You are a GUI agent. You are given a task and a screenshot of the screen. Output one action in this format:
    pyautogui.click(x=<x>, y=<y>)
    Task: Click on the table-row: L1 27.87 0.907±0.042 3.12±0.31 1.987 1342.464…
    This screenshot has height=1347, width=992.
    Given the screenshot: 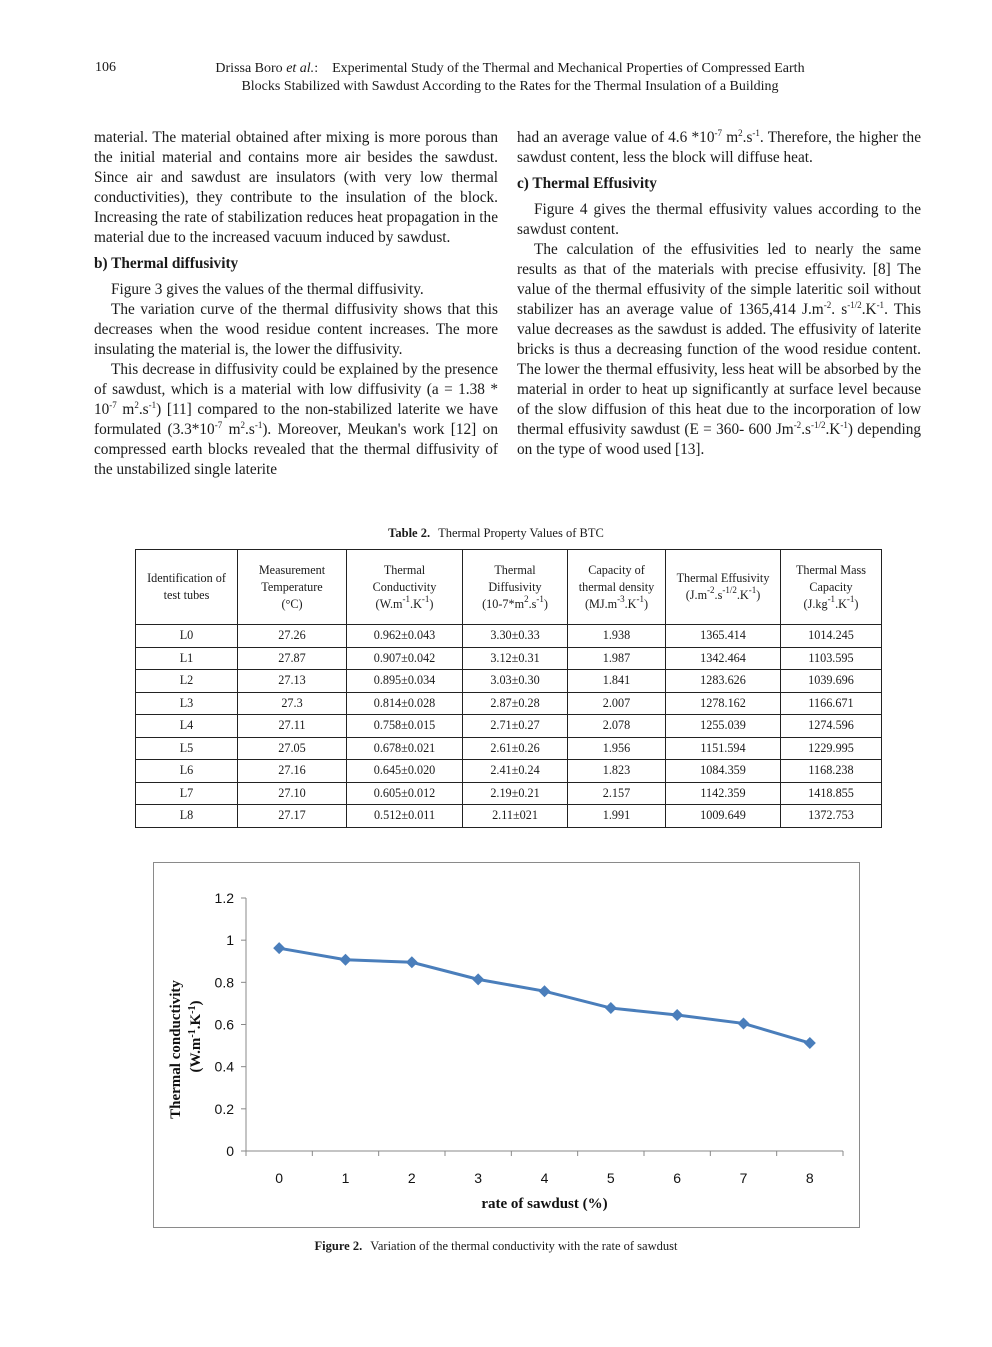 What is the action you would take?
    pyautogui.click(x=508, y=658)
    